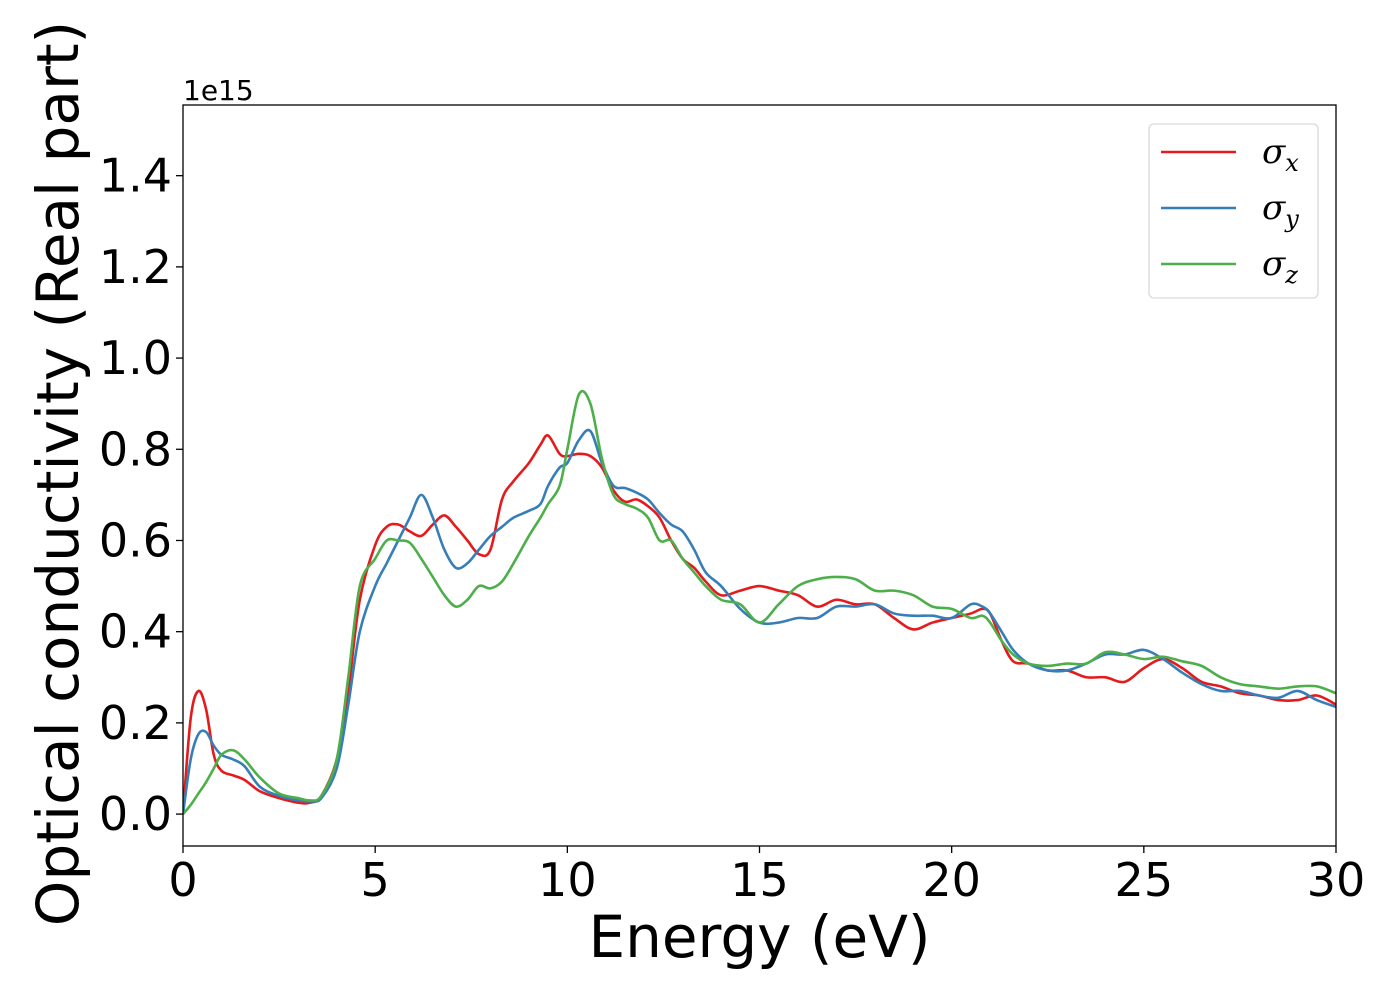  What do you see at coordinates (135, 449) in the screenshot?
I see `y-tick-label: 0.8` at bounding box center [135, 449].